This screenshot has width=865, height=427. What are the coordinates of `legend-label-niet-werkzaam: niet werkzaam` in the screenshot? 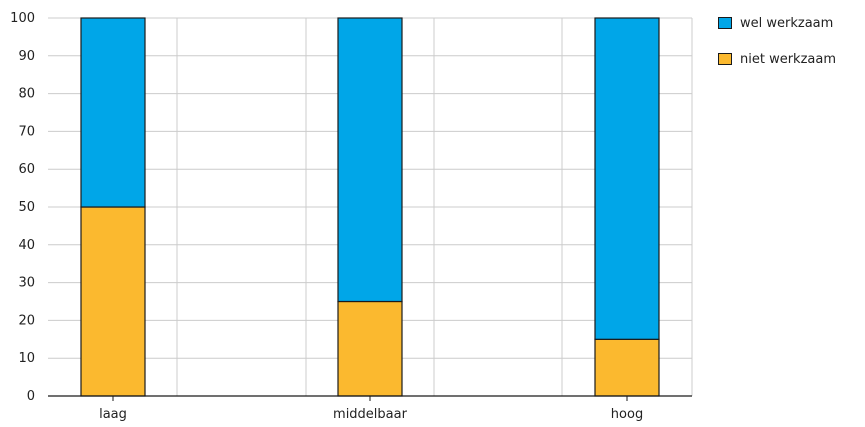 It's located at (788, 59).